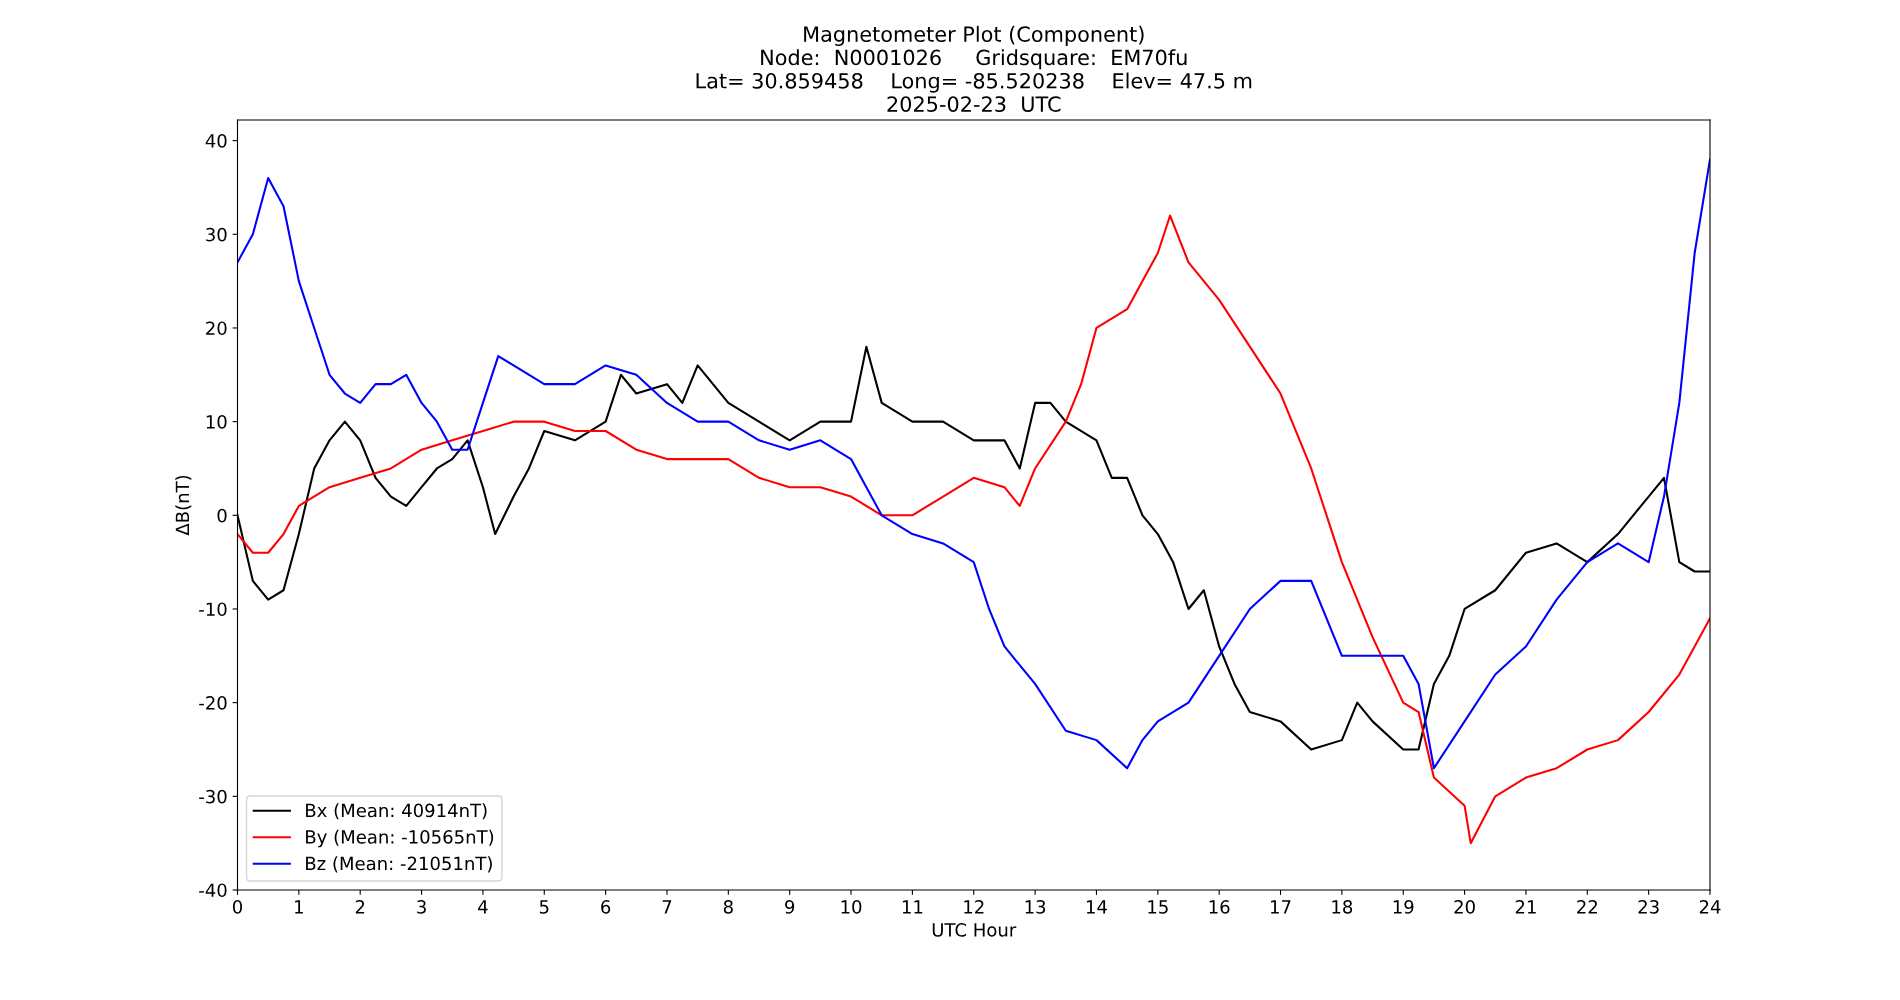  Describe the element at coordinates (1710, 907) in the screenshot. I see `x-tick-label: 24` at that location.